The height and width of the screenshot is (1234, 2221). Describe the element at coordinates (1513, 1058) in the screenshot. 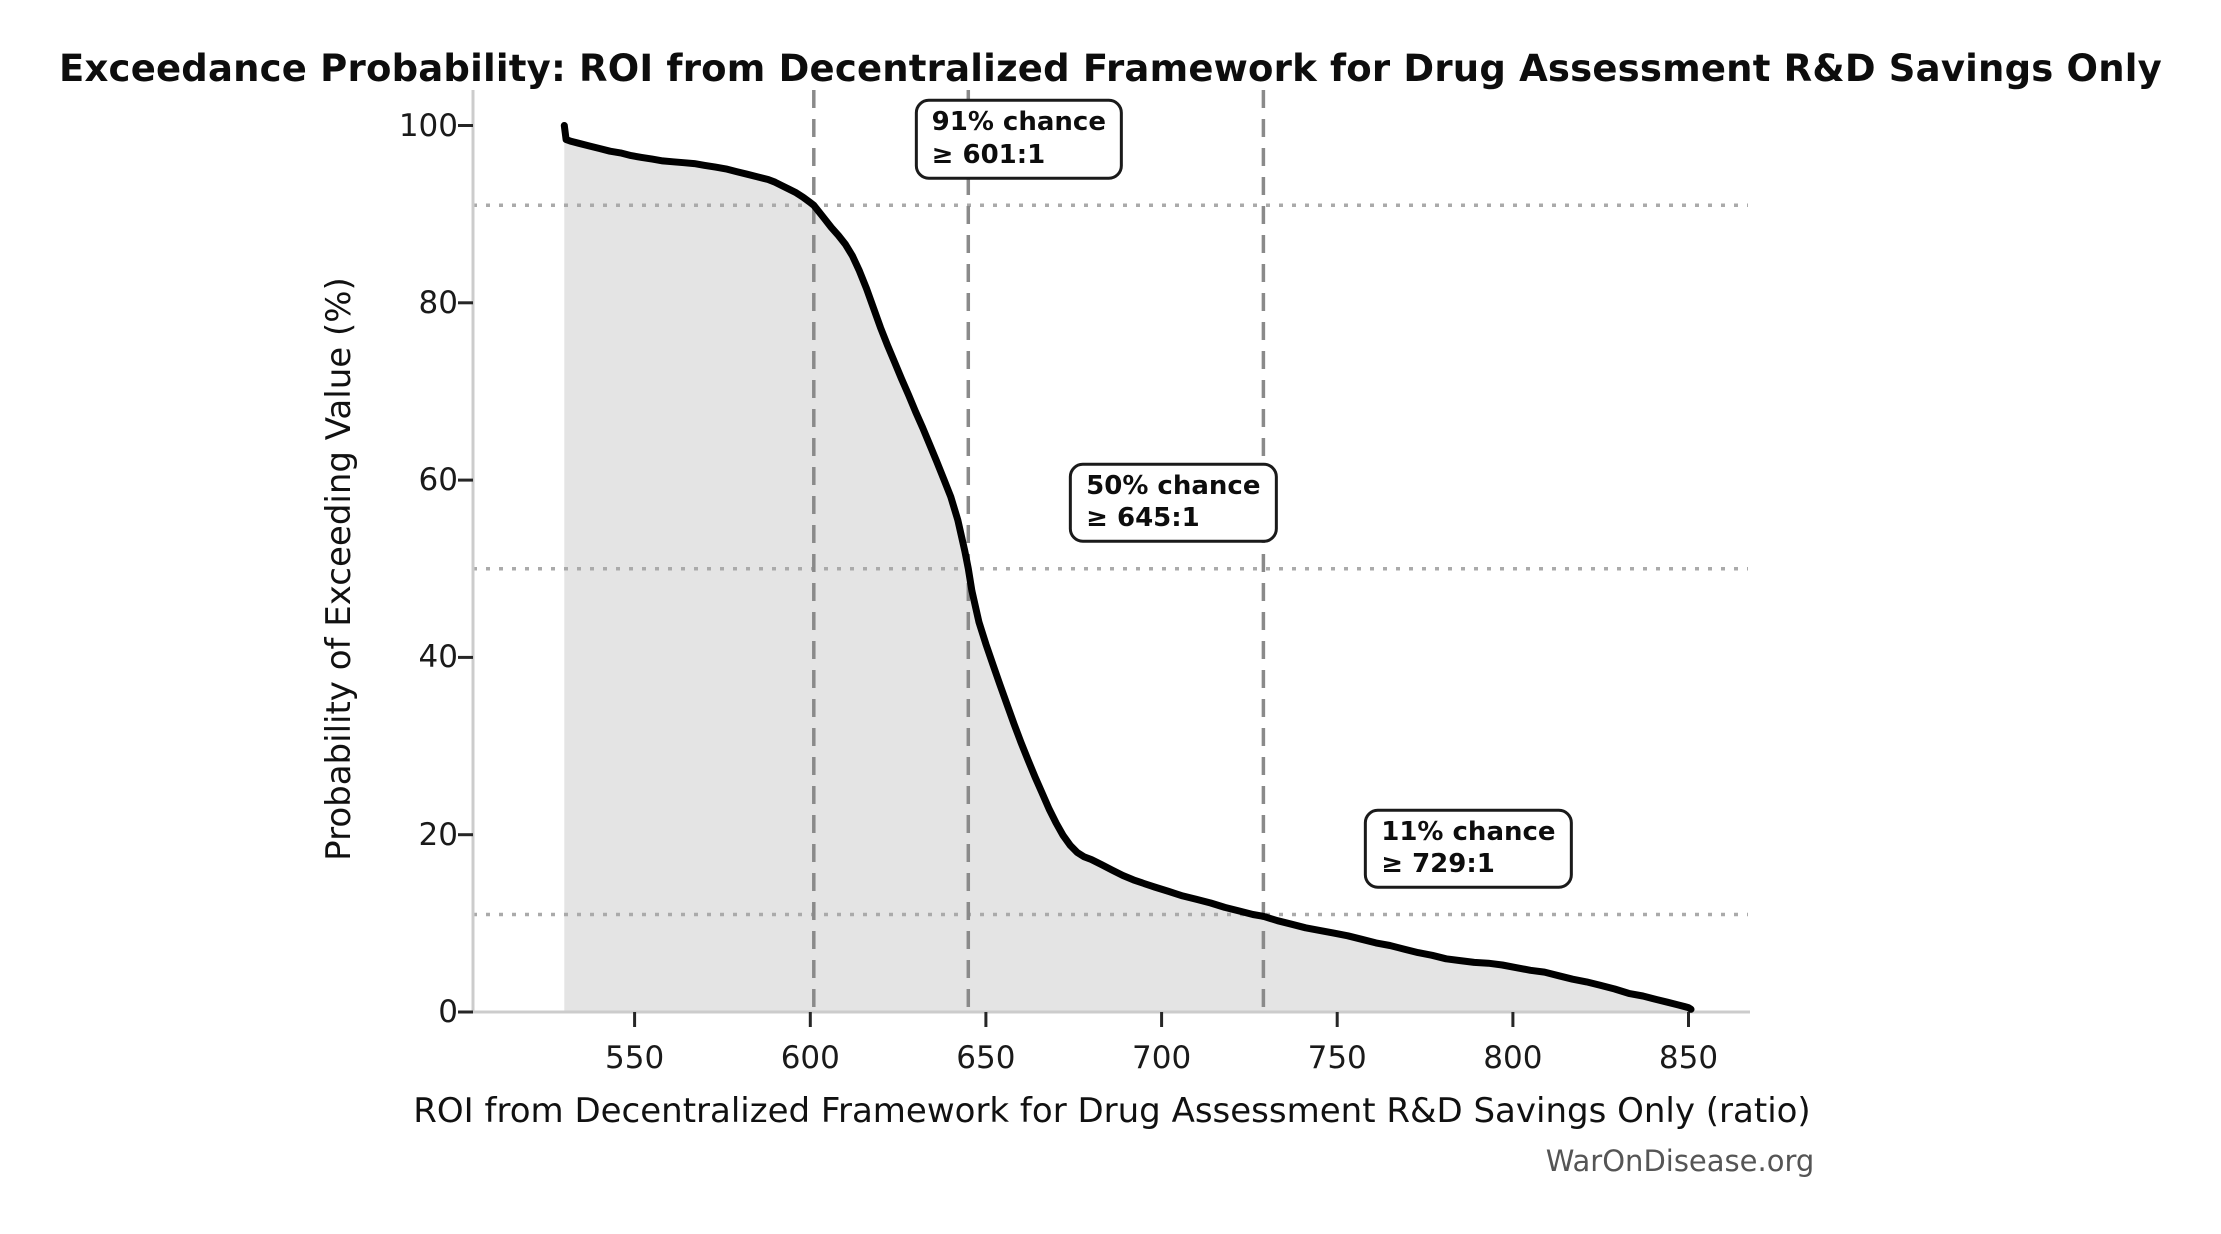

I see `x-tick-label-800: 800` at that location.